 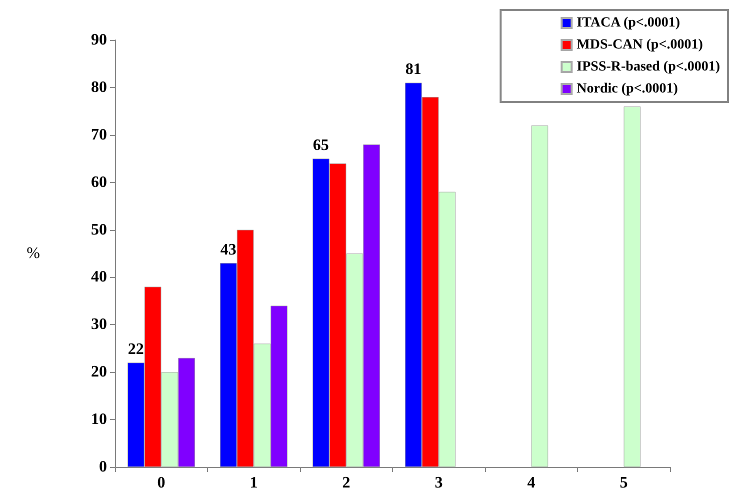 What do you see at coordinates (99, 277) in the screenshot?
I see `y-tick-label: 40` at bounding box center [99, 277].